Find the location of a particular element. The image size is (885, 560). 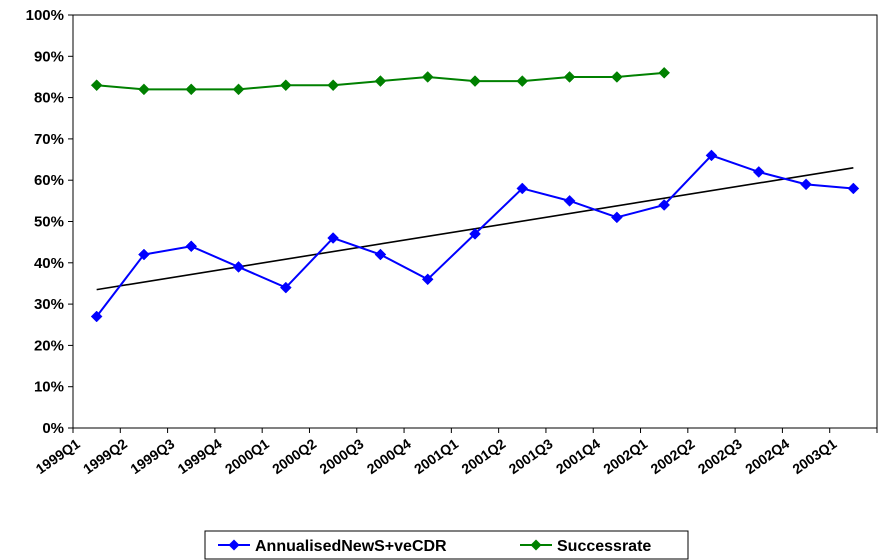

y-tick-label: 0% is located at coordinates (53, 428).